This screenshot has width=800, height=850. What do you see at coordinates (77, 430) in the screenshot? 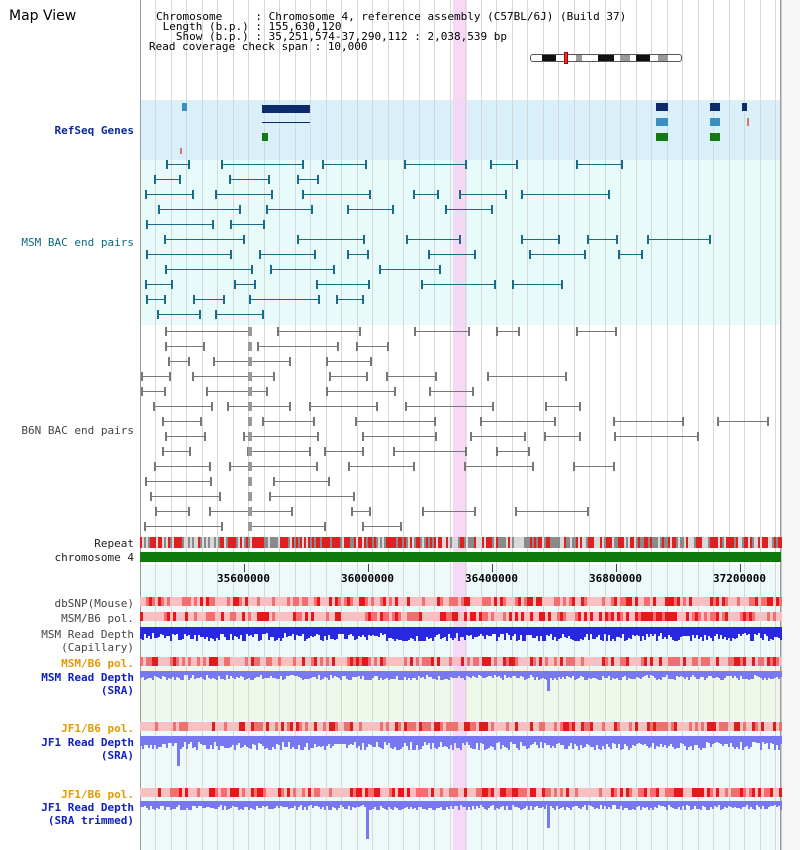
I see `b6n-bac-label: B6N BAC end pairs` at bounding box center [77, 430].